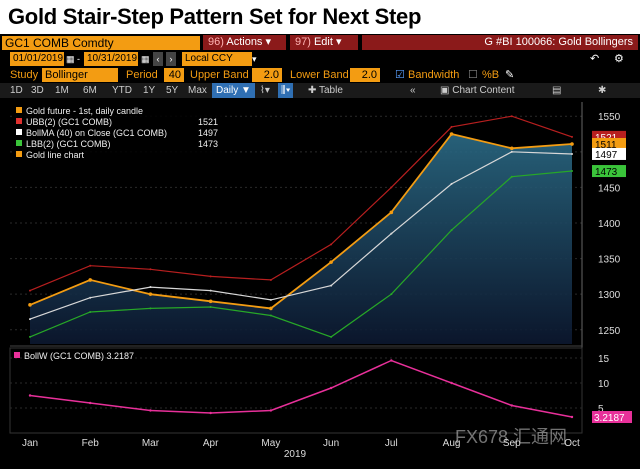 Image resolution: width=640 pixels, height=469 pixels. I want to click on close-price-tag-bg, so click(609, 143).